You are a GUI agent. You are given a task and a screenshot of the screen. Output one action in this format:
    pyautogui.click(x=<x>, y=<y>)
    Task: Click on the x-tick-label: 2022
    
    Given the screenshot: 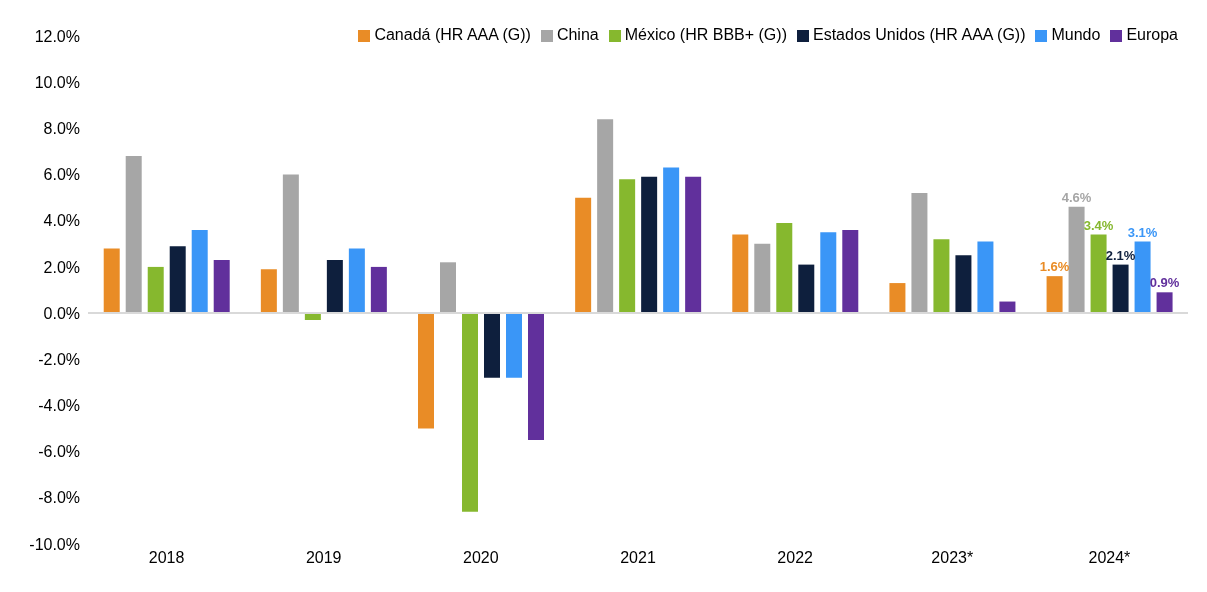 What is the action you would take?
    pyautogui.click(x=795, y=558)
    